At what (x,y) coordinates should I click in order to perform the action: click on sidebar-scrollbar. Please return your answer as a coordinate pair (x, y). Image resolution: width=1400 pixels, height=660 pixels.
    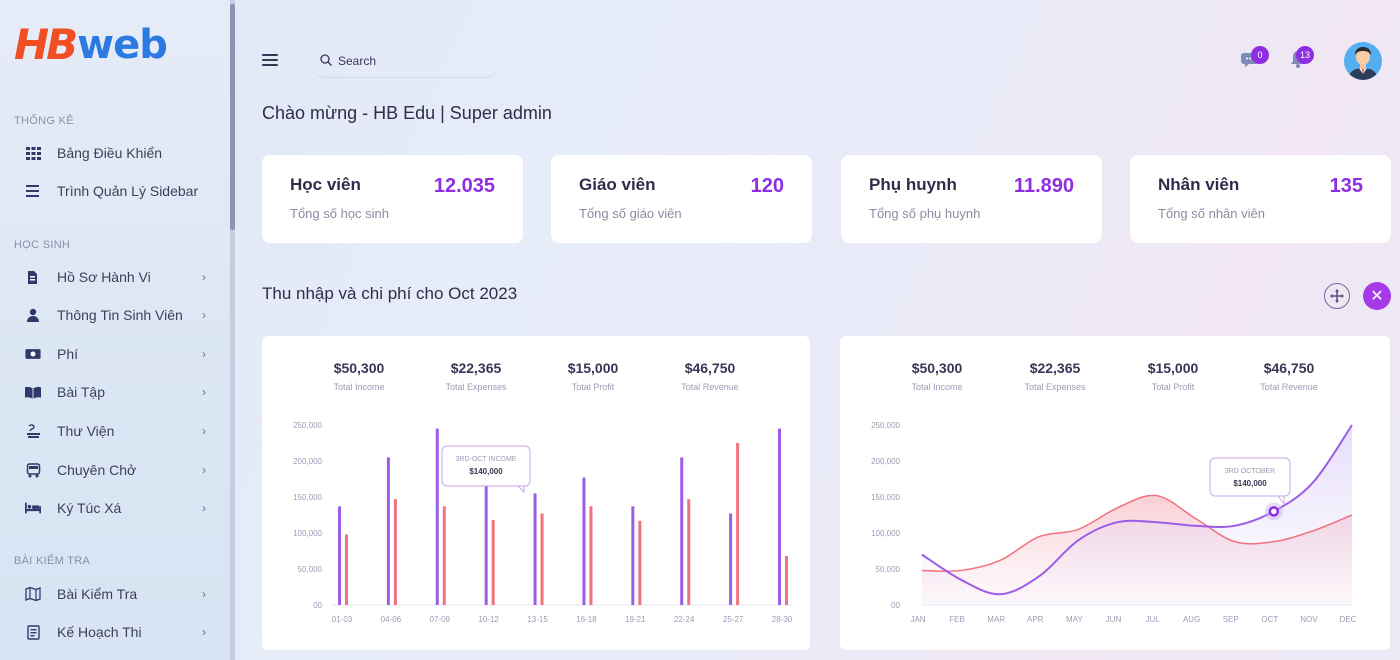
    Looking at the image, I should click on (232, 330).